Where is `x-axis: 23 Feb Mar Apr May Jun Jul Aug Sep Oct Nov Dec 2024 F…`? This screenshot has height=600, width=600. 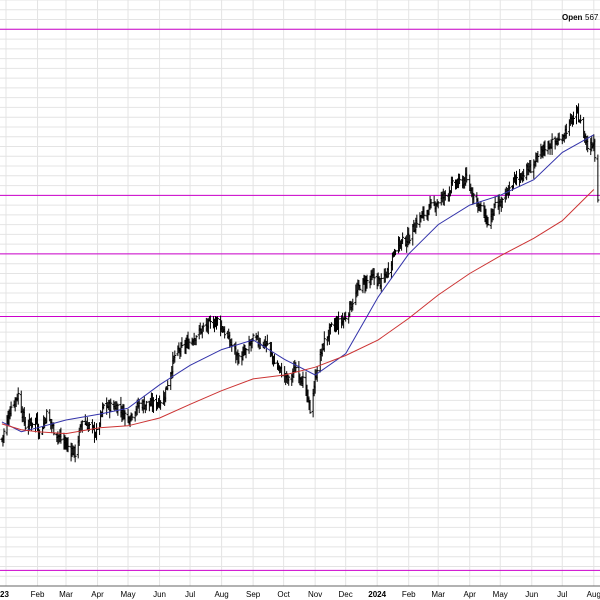 x-axis: 23 Feb Mar Apr May Jun Jul Aug Sep Oct Nov Dec 2024 F… is located at coordinates (300, 592).